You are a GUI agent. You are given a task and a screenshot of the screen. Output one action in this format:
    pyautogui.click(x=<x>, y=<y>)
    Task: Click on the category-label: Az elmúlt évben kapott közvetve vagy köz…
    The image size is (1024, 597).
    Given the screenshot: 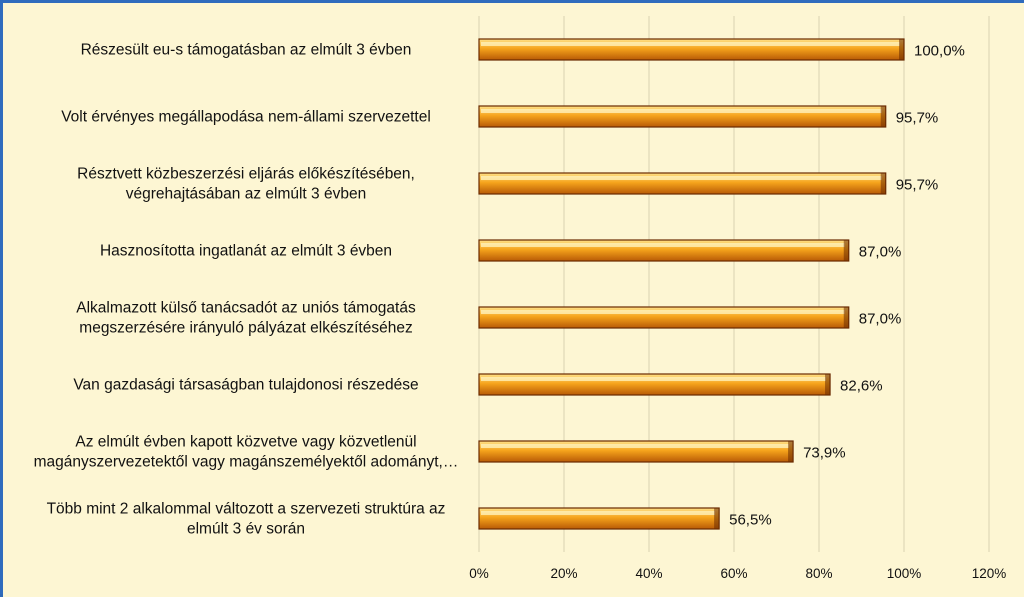 What is the action you would take?
    pyautogui.click(x=246, y=452)
    